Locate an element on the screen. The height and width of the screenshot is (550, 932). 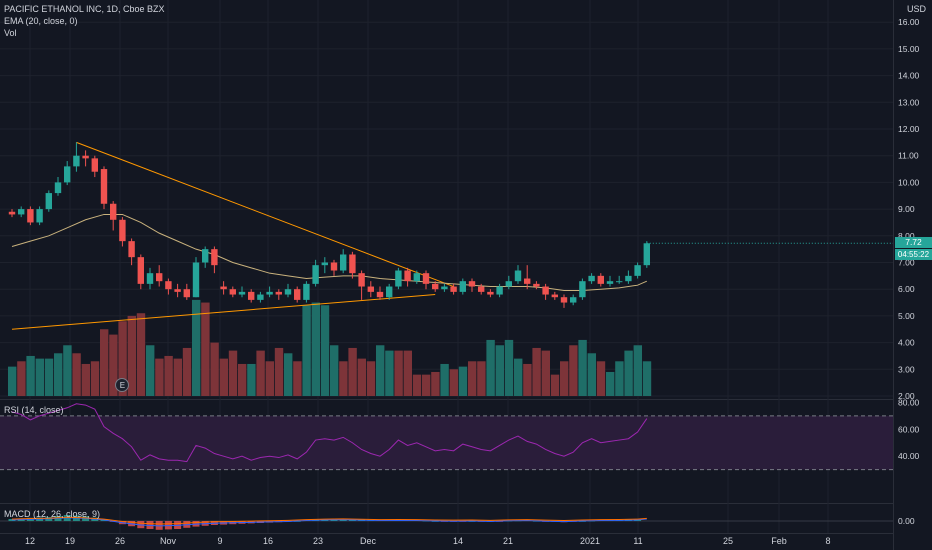
macd-signal-line is located at coordinates (329, 520).